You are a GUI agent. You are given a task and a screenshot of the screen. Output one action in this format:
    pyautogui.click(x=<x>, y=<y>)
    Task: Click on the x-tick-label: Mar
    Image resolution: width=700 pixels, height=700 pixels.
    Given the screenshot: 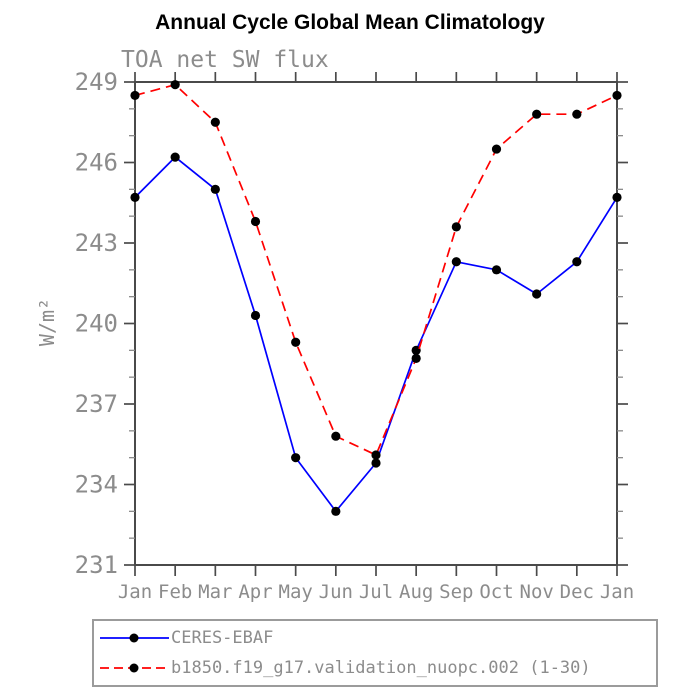 What is the action you would take?
    pyautogui.click(x=215, y=592)
    